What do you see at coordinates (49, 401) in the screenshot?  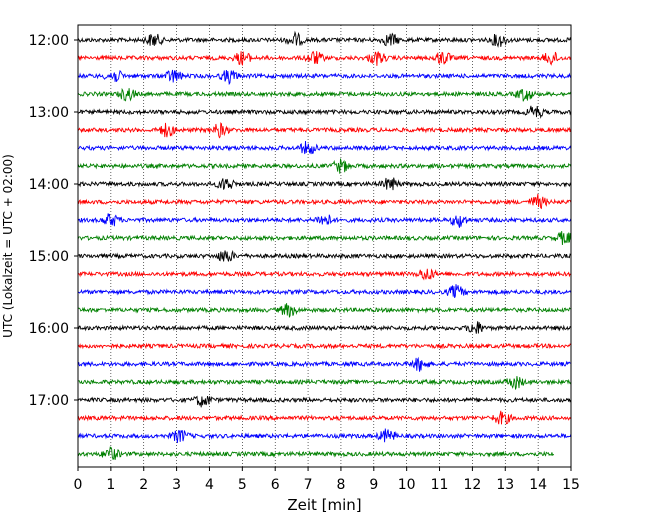 I see `y-tick-label-5: 17:00` at bounding box center [49, 401].